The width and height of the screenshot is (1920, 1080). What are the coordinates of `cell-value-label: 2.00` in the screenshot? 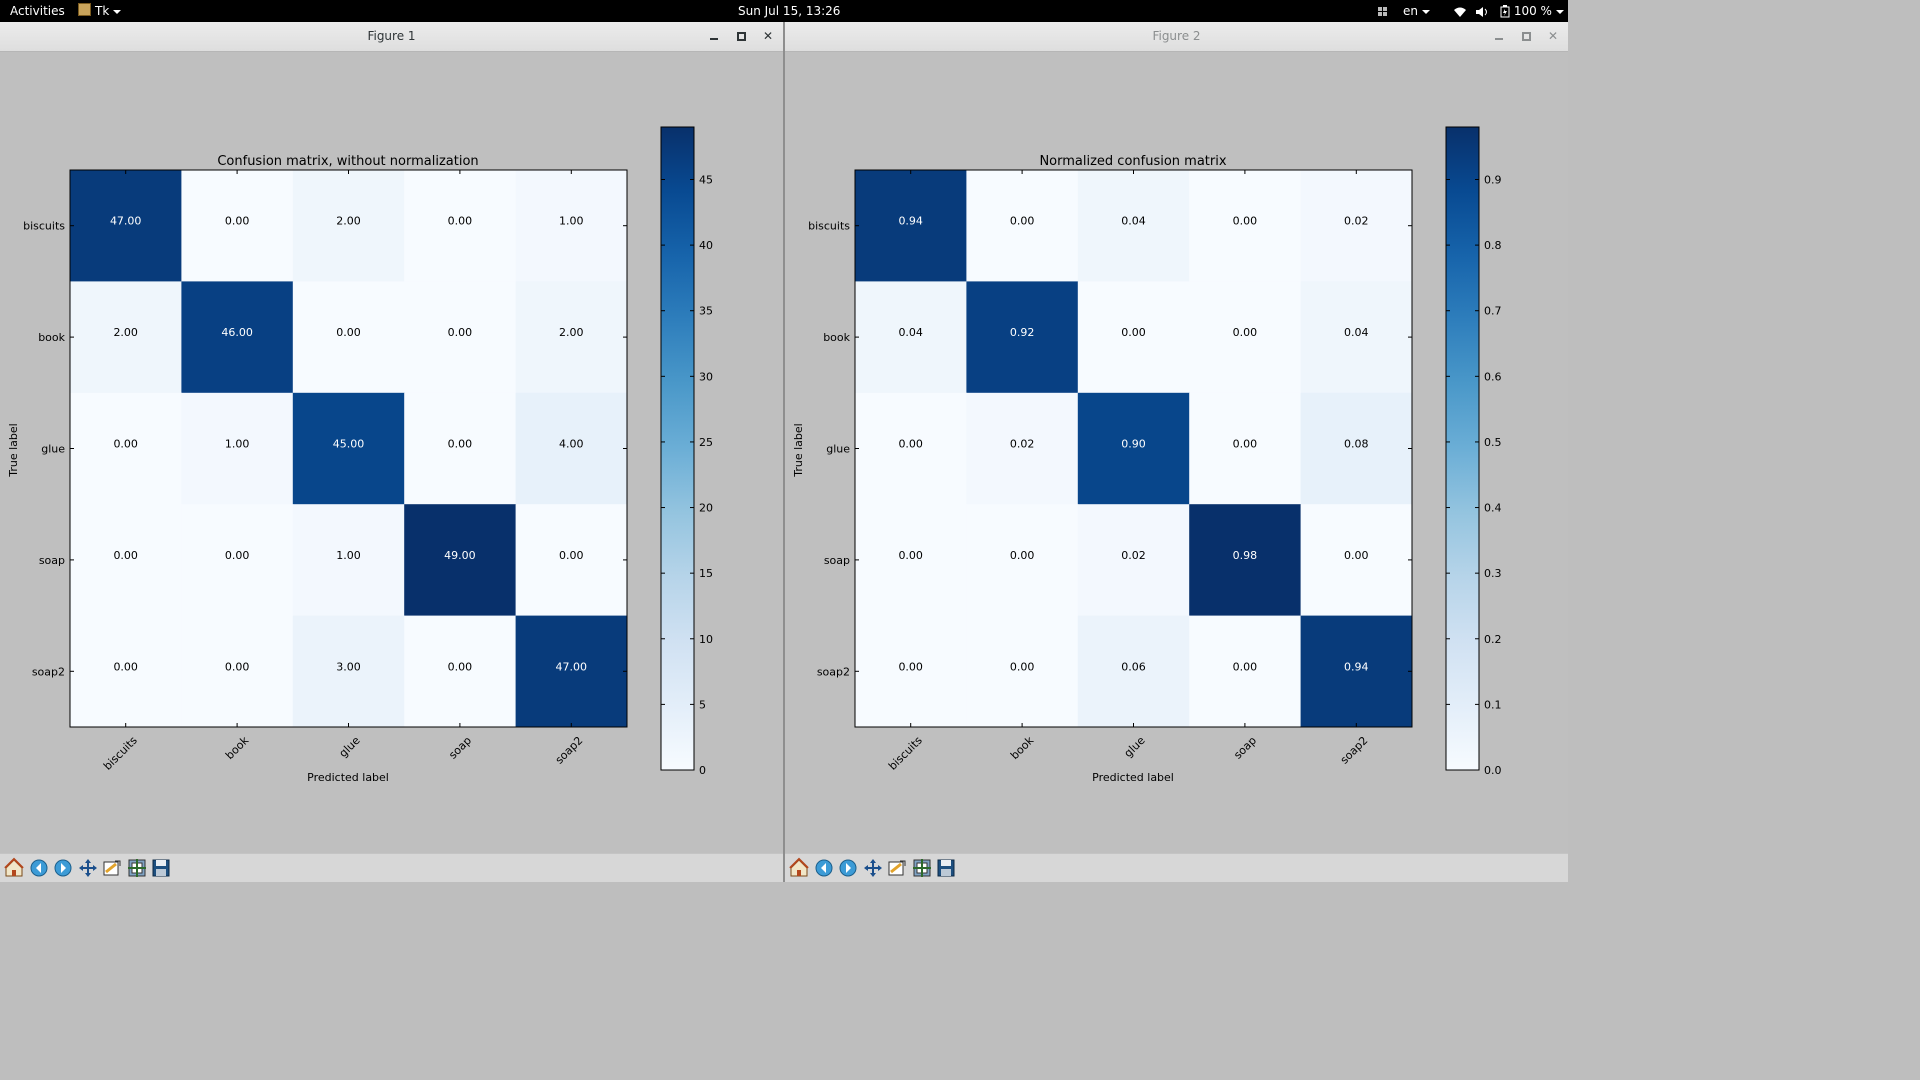 It's located at (125, 332).